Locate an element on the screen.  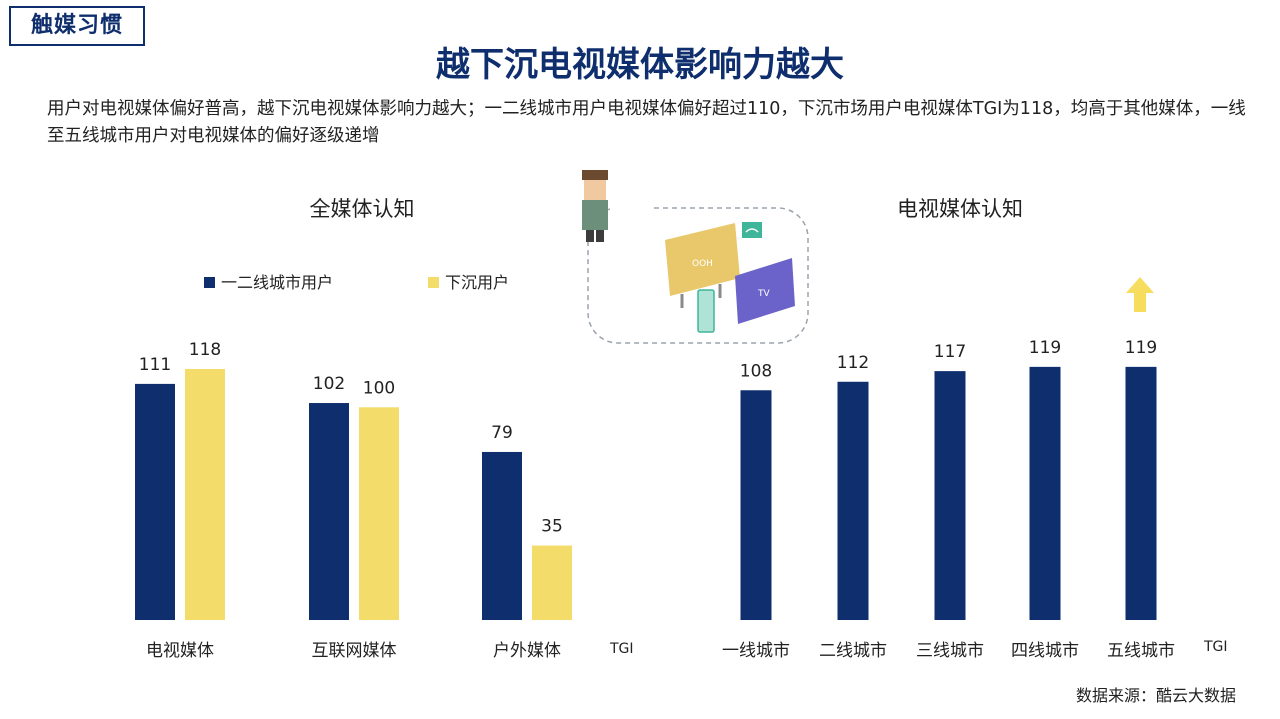
category-label: 二线城市 is located at coordinates (853, 651).